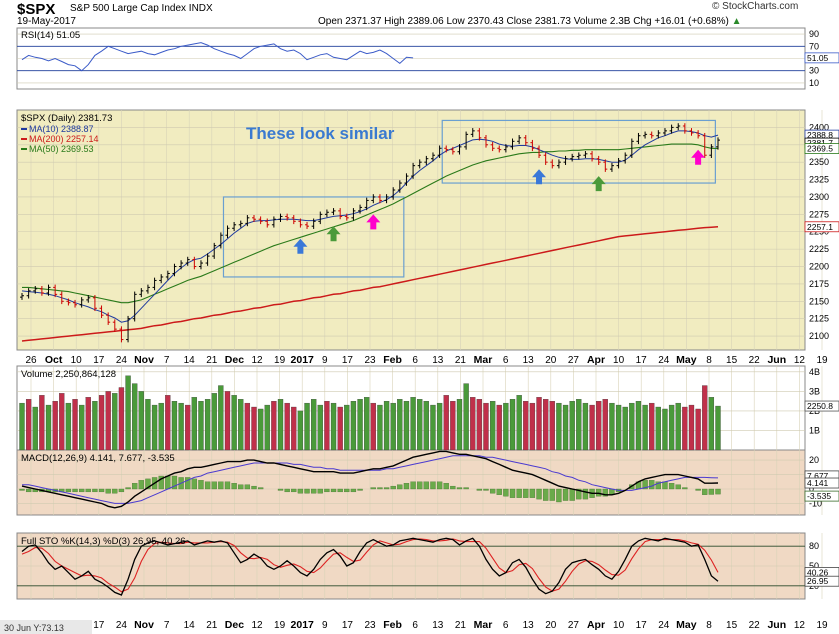  Describe the element at coordinates (370, 625) in the screenshot. I see `sto-x-label: 23` at that location.